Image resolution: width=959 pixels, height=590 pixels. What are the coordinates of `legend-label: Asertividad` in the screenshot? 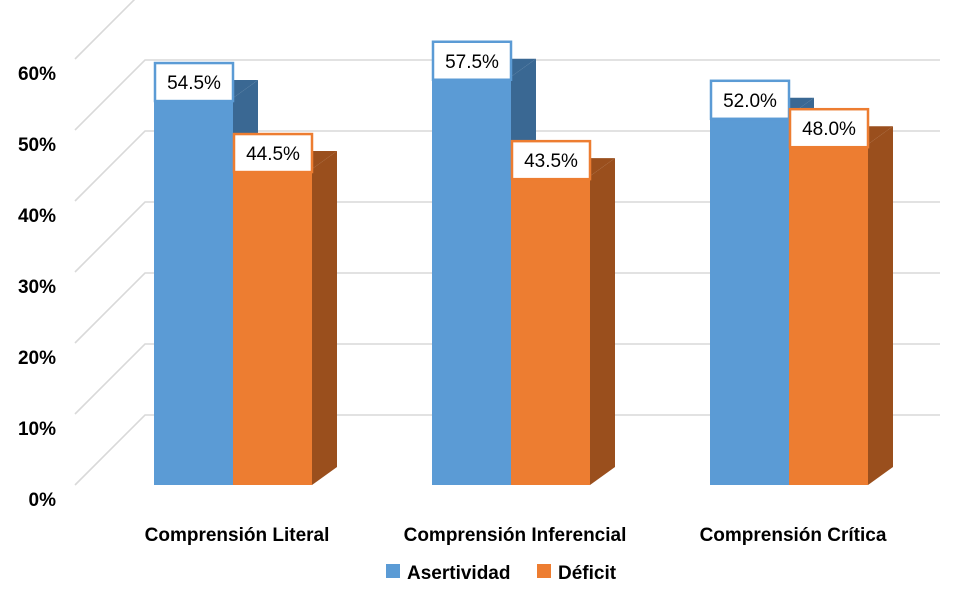 It's located at (458, 573).